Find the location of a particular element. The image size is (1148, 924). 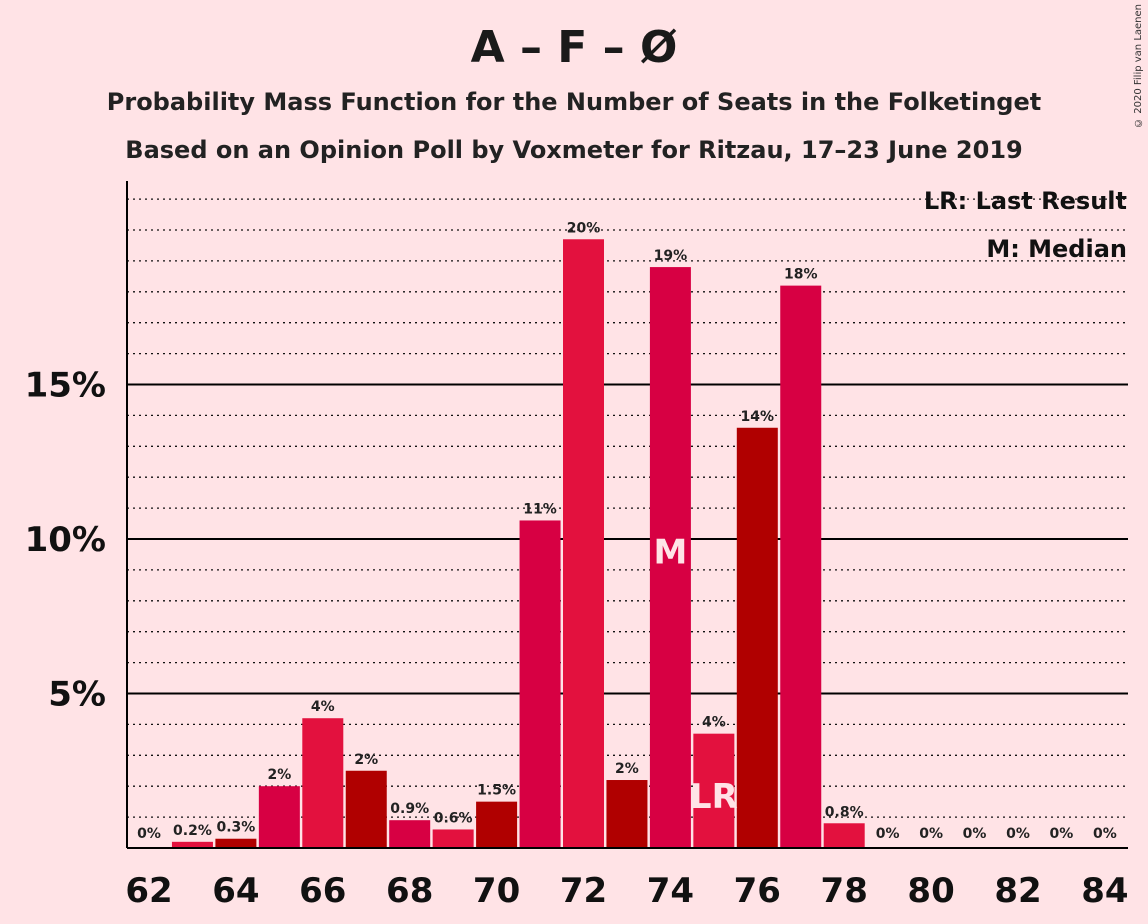

x-tick-label: 80 is located at coordinates (930, 891).